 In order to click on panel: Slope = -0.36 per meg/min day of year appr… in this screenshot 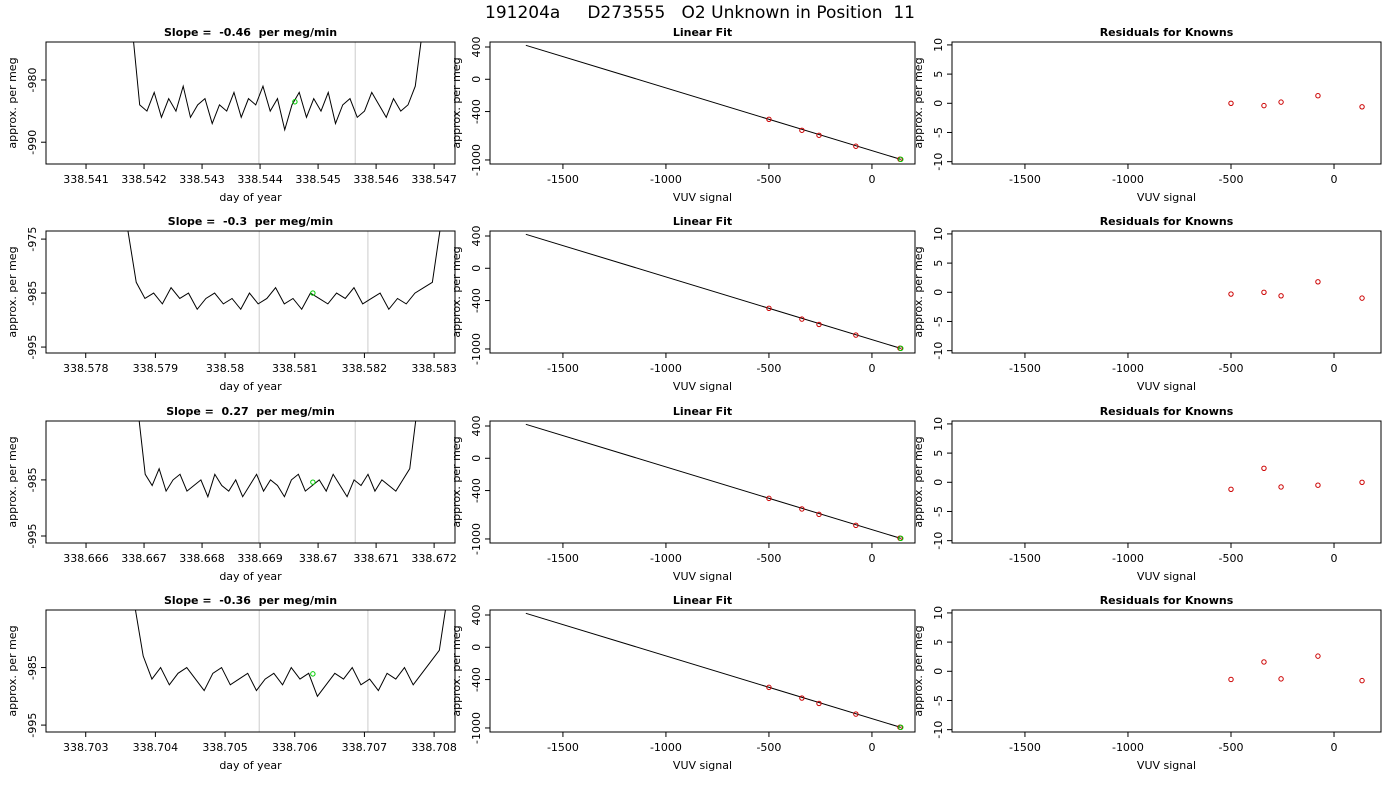, I will do `click(231, 683)`.